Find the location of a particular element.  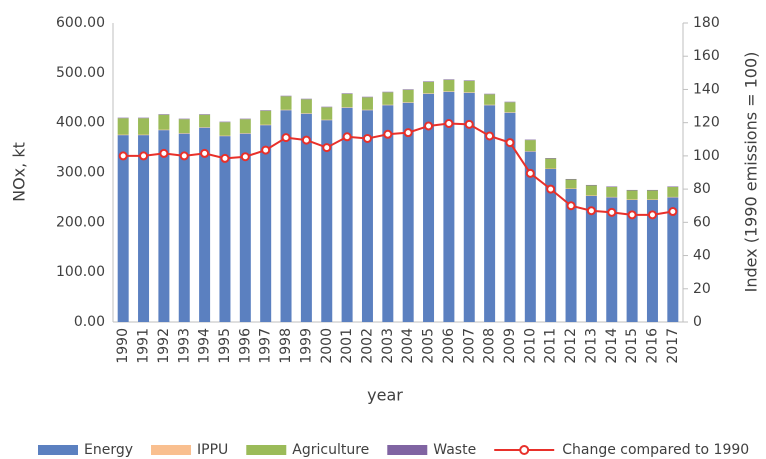

x-tick-label: 1993 is located at coordinates (184, 346).